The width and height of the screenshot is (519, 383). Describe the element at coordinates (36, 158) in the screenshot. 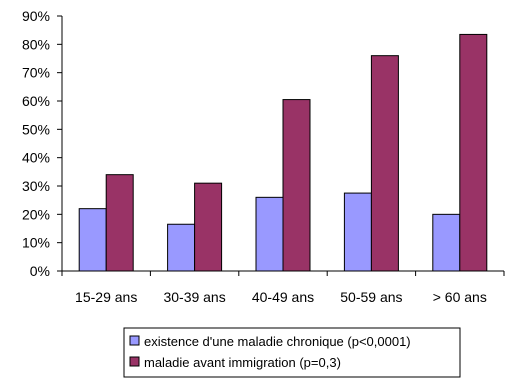

I see `y-tick-label: 40%` at that location.